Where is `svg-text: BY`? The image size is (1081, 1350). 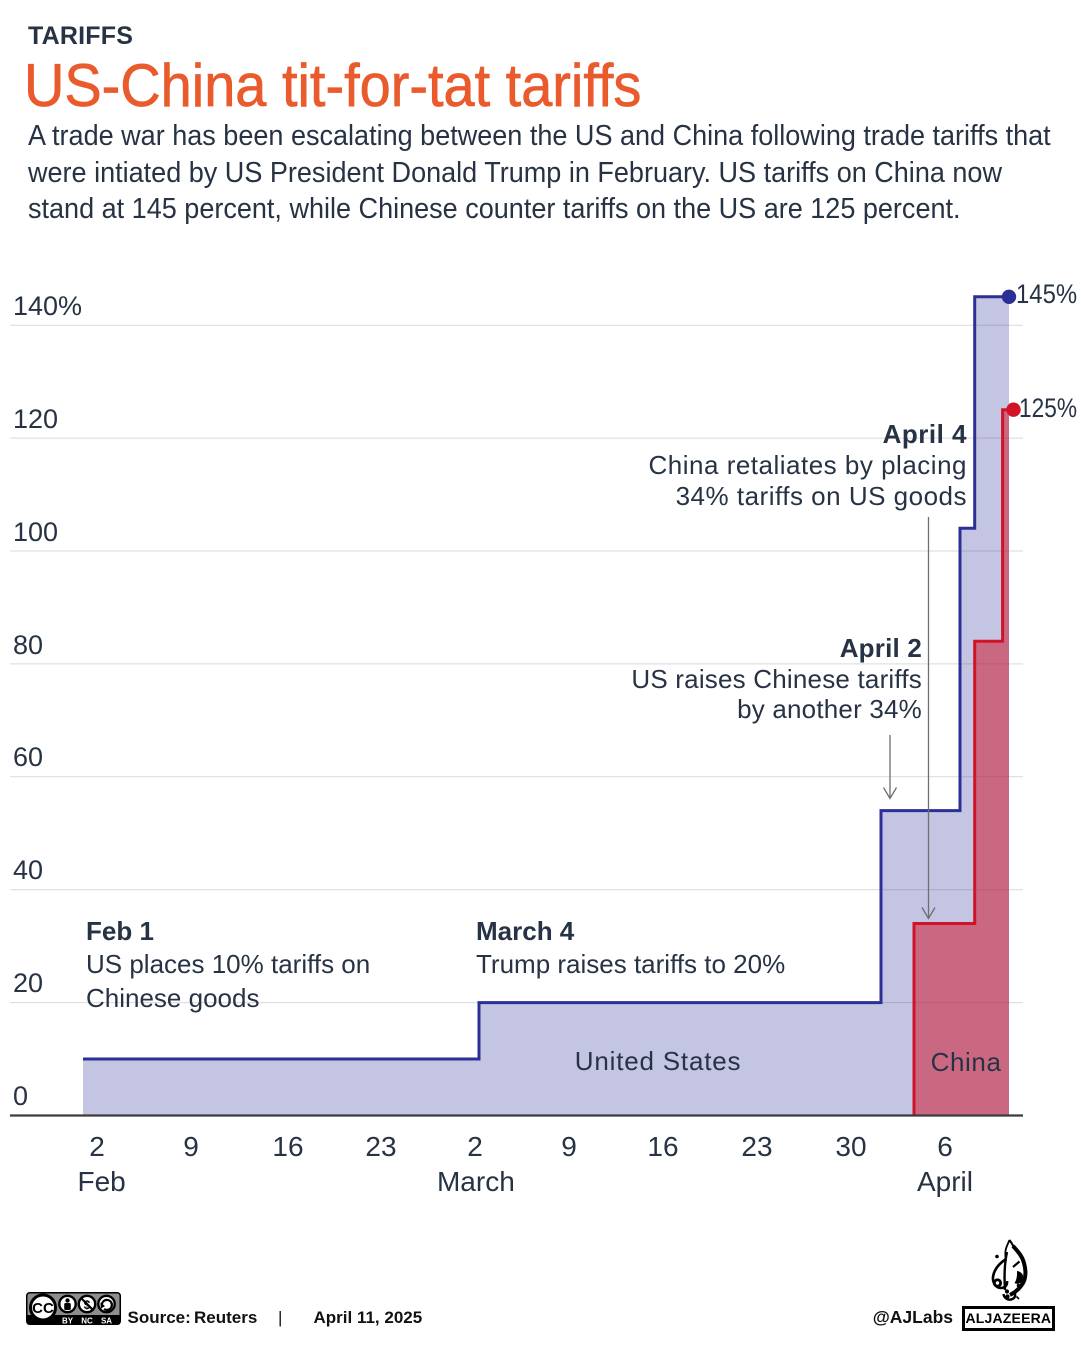
svg-text: BY is located at coordinates (68, 1320).